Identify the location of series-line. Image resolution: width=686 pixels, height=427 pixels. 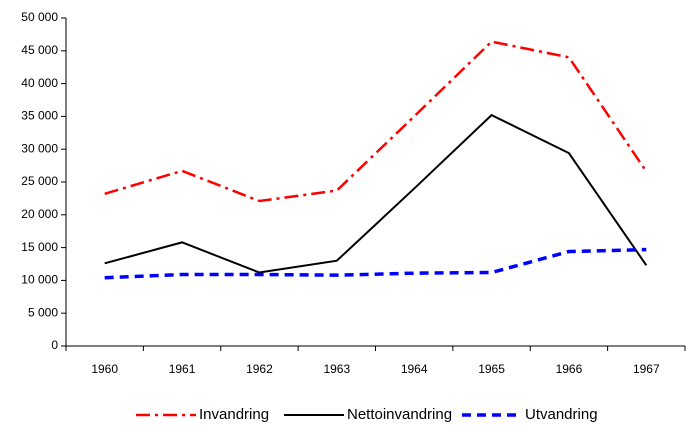
(375, 263).